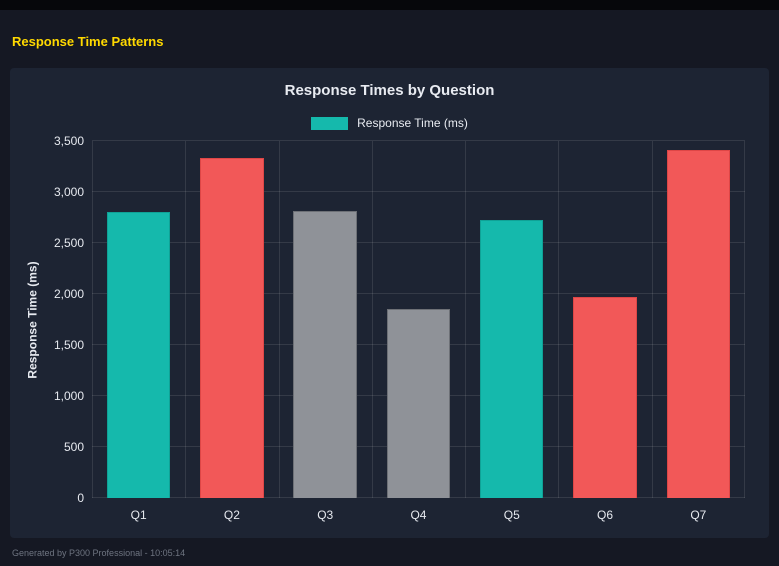 This screenshot has height=566, width=779. I want to click on bar-q7, so click(698, 324).